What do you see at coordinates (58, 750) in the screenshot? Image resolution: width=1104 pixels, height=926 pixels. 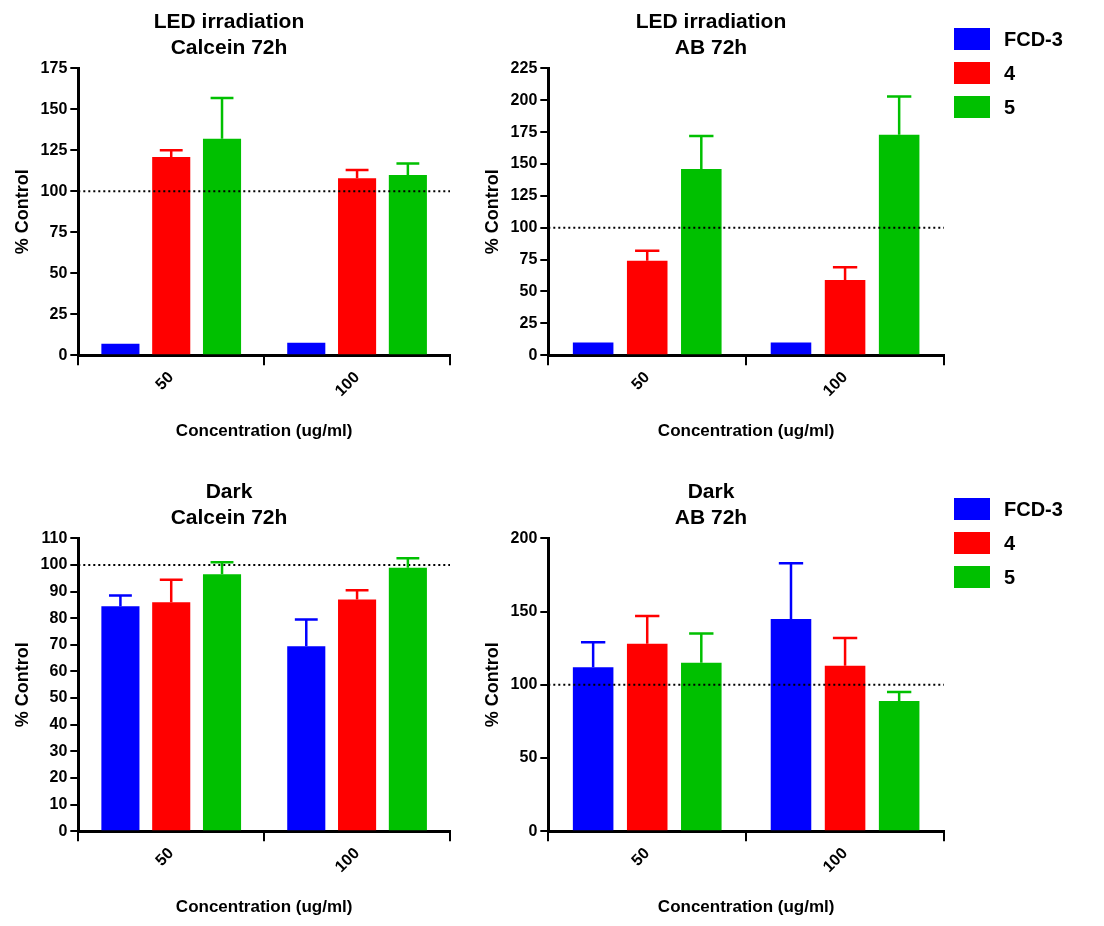 I see `y-tick-label: 30` at bounding box center [58, 750].